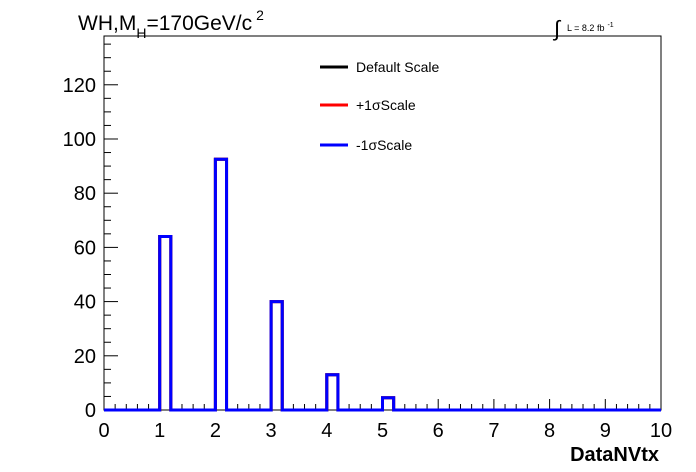  I want to click on x-tick-label: 1, so click(159, 431).